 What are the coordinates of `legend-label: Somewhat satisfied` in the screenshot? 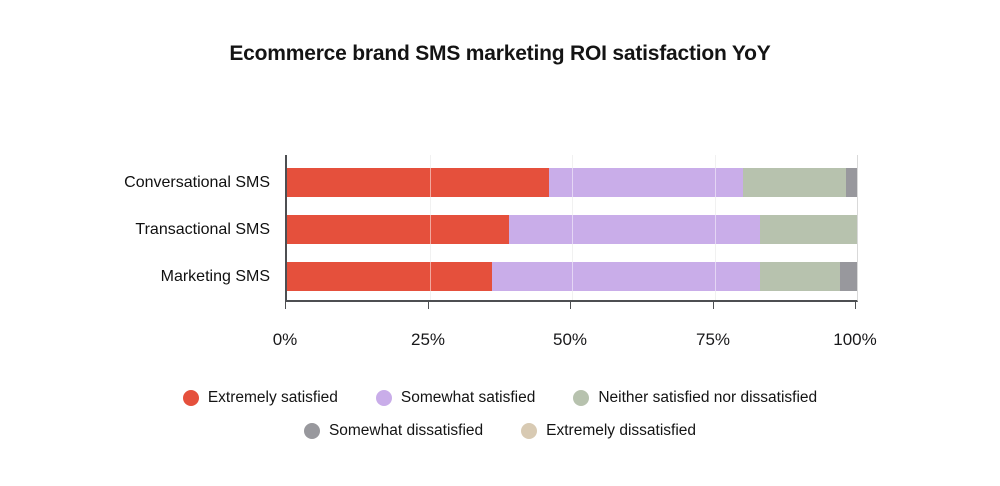 It's located at (468, 397).